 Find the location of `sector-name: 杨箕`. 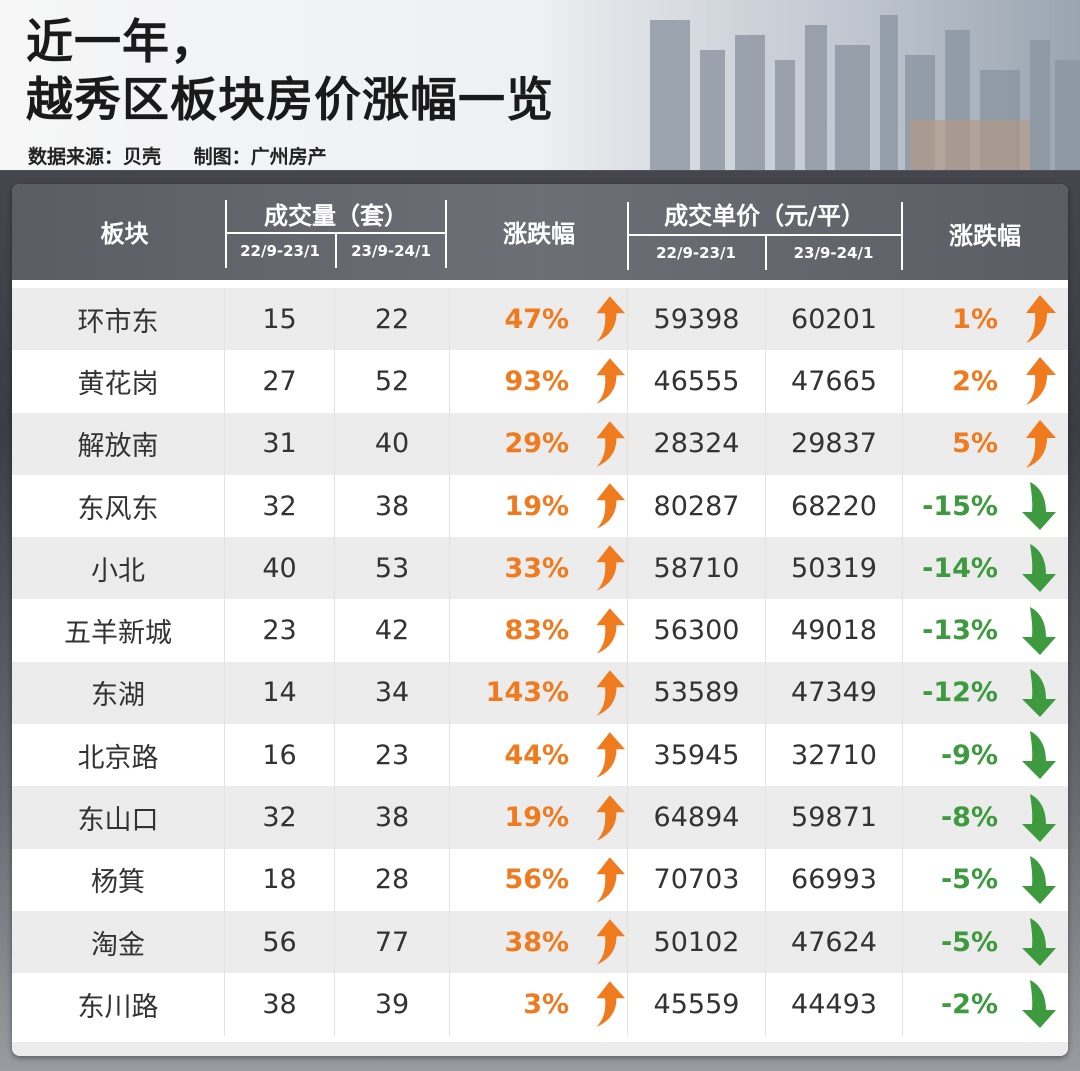

sector-name: 杨箕 is located at coordinates (118, 879).